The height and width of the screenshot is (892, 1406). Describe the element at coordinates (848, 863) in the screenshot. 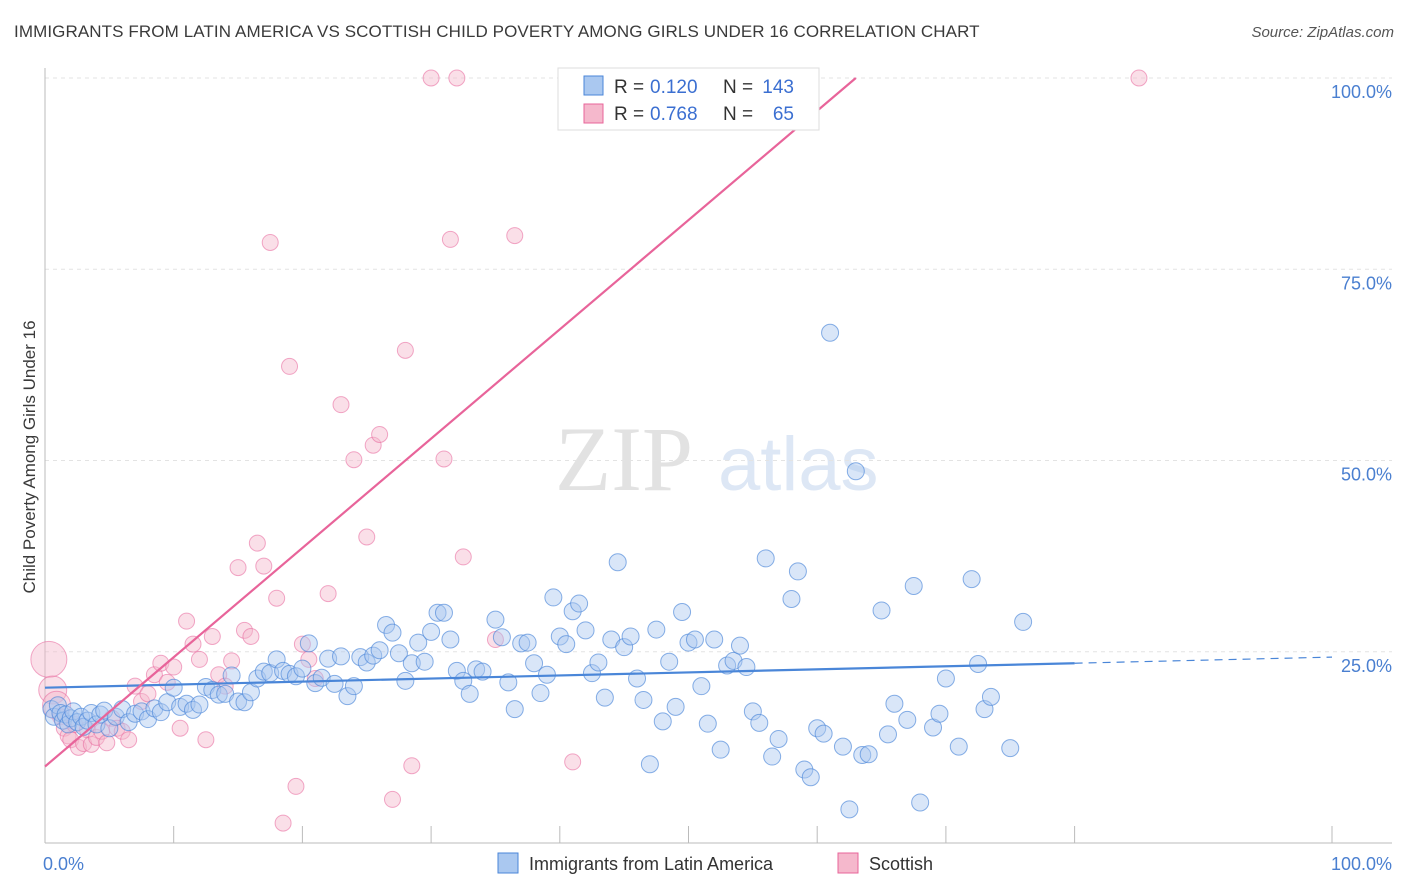

I see `bottom-legend-swatch-pink` at that location.